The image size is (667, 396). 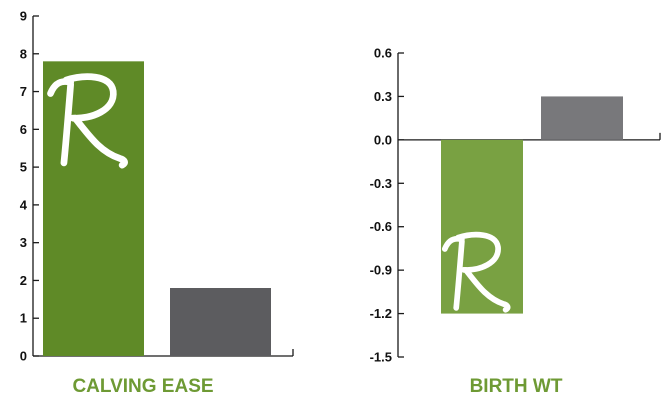 What do you see at coordinates (23, 91) in the screenshot?
I see `y-tick-label: 7` at bounding box center [23, 91].